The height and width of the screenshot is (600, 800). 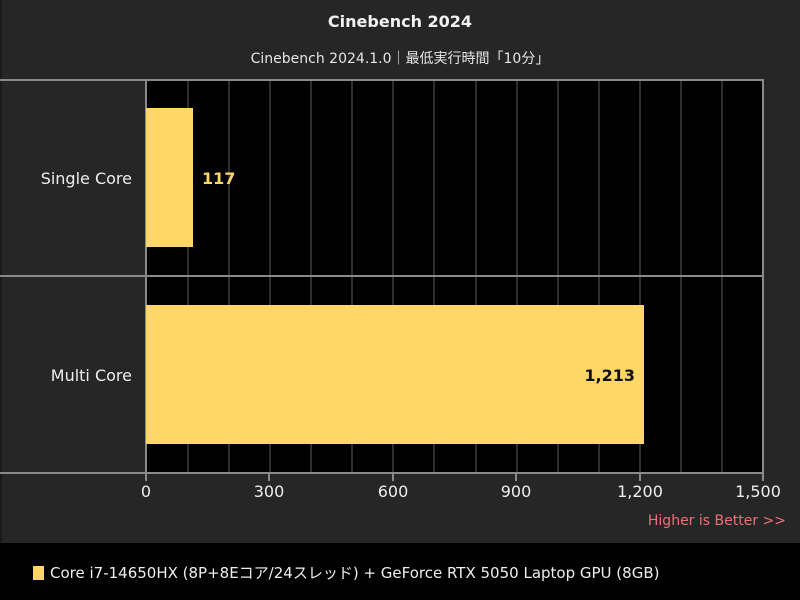 I want to click on bar-multi-core, so click(x=395, y=374).